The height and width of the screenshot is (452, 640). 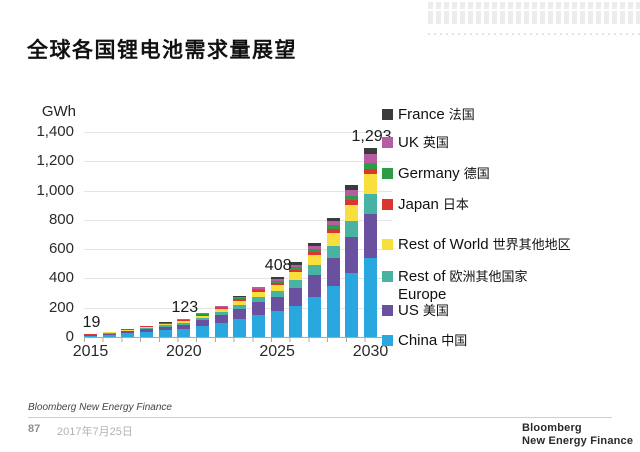 I want to click on legend-label-rest-of-world: Rest of World 世界其他地区, so click(x=484, y=245).